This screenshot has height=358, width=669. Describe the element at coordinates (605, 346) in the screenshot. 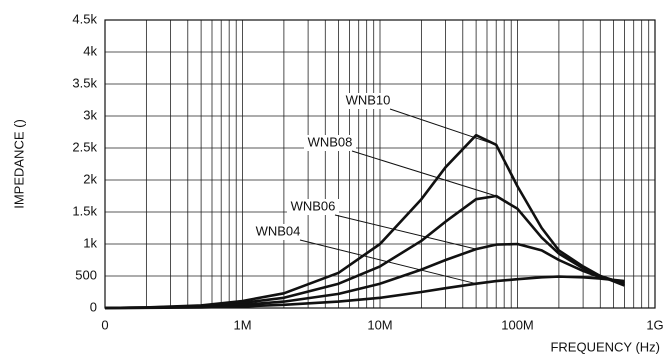

I see `x-axis-label: FREQUENCY (Hz)` at that location.